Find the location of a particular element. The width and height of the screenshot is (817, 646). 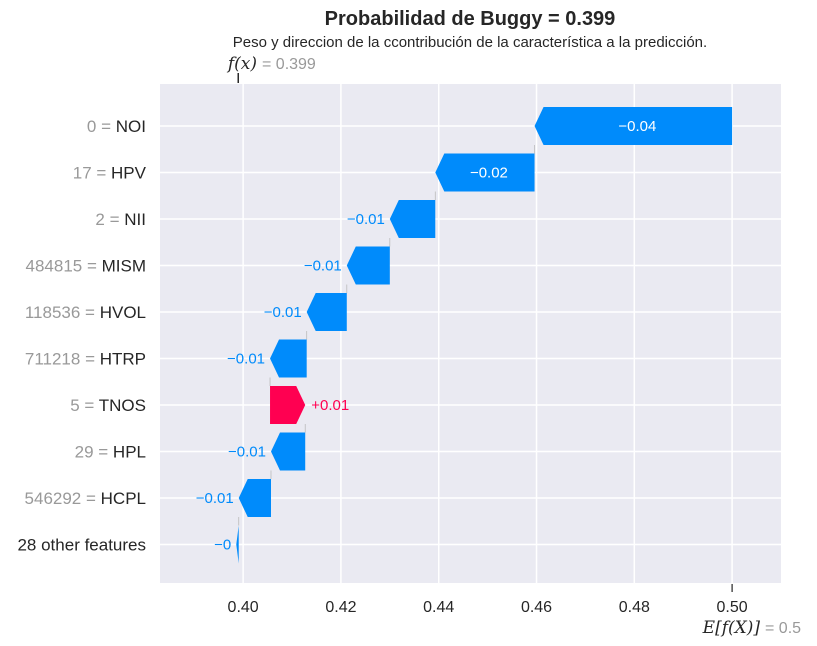

x-axis: 0.40 0.42 0.44 0.46 0.48 0.50 is located at coordinates (488, 607).